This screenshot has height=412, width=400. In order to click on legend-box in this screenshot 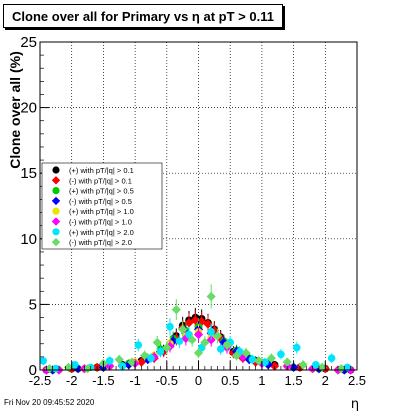, I will do `click(102, 206)`.